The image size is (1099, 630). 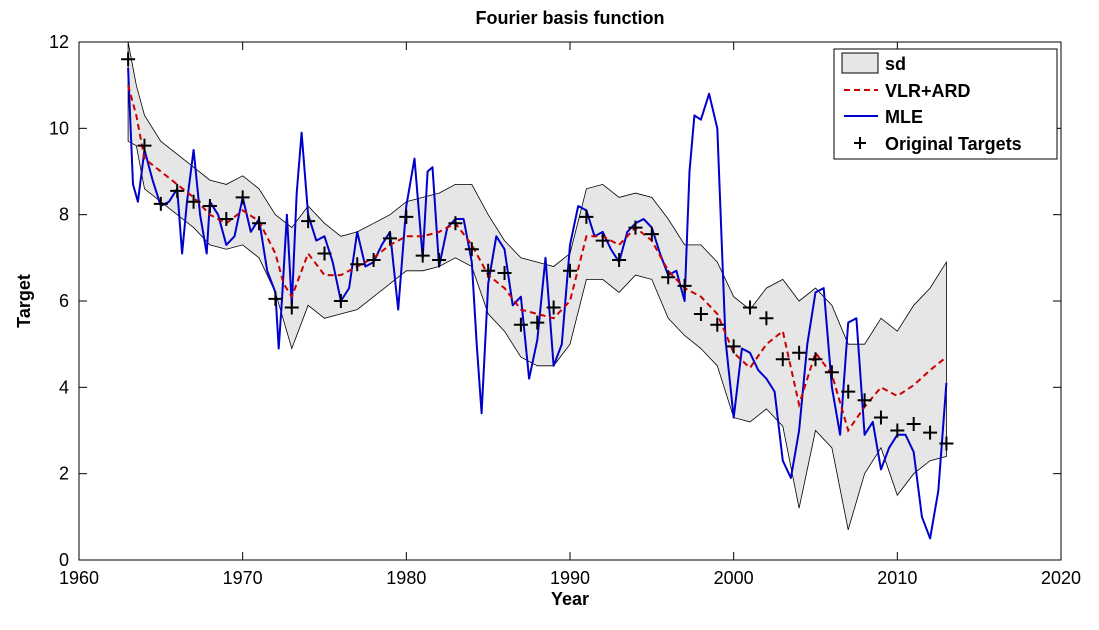 What do you see at coordinates (406, 578) in the screenshot?
I see `x-tick-label: 1980` at bounding box center [406, 578].